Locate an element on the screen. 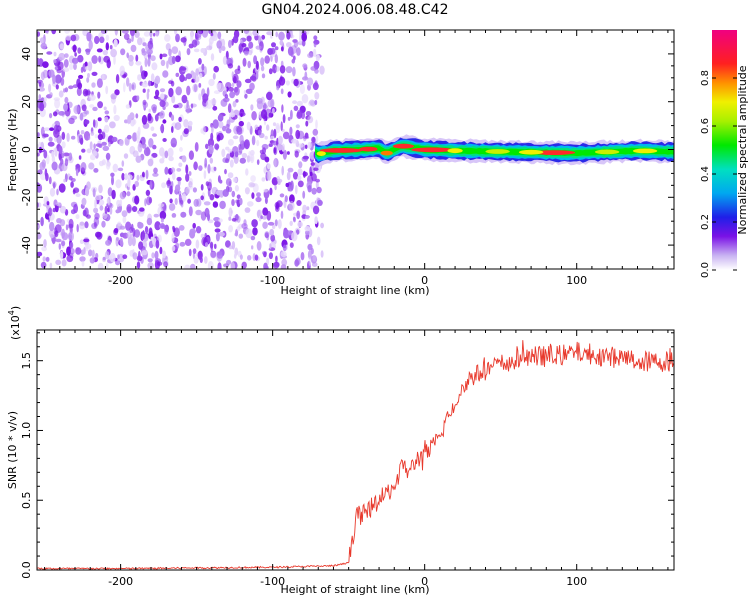 This screenshot has height=600, width=750. x-tick-label: 0 is located at coordinates (424, 280).